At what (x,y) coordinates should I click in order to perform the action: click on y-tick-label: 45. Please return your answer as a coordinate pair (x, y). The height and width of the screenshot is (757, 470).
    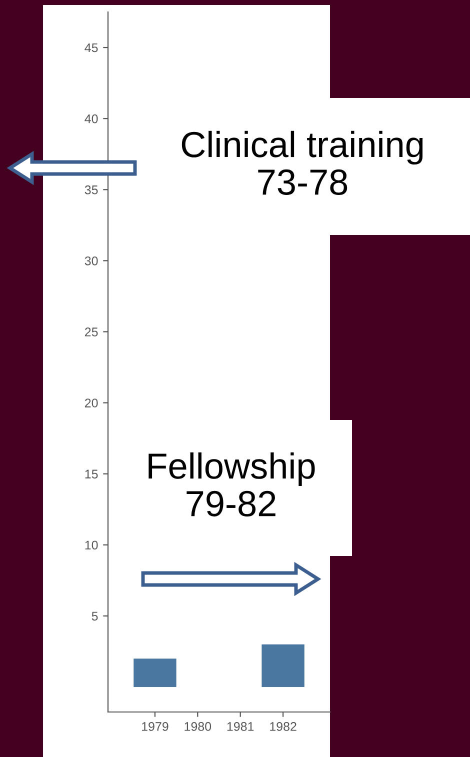
    Looking at the image, I should click on (91, 47).